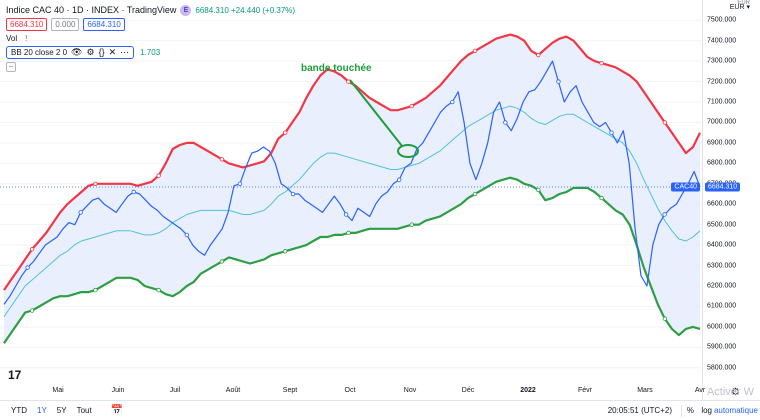  What do you see at coordinates (42, 410) in the screenshot?
I see `range-button-1y: 1Y` at bounding box center [42, 410].